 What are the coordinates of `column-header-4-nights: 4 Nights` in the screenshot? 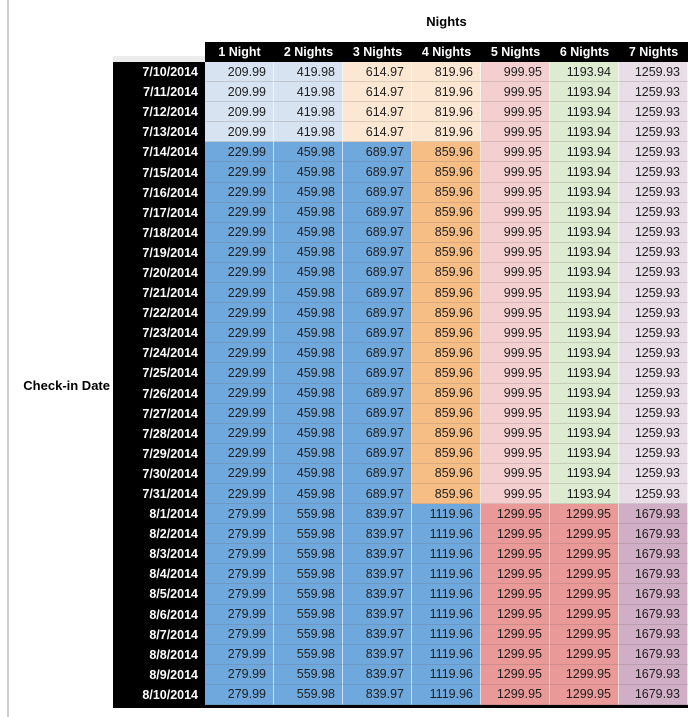 It's located at (446, 52).